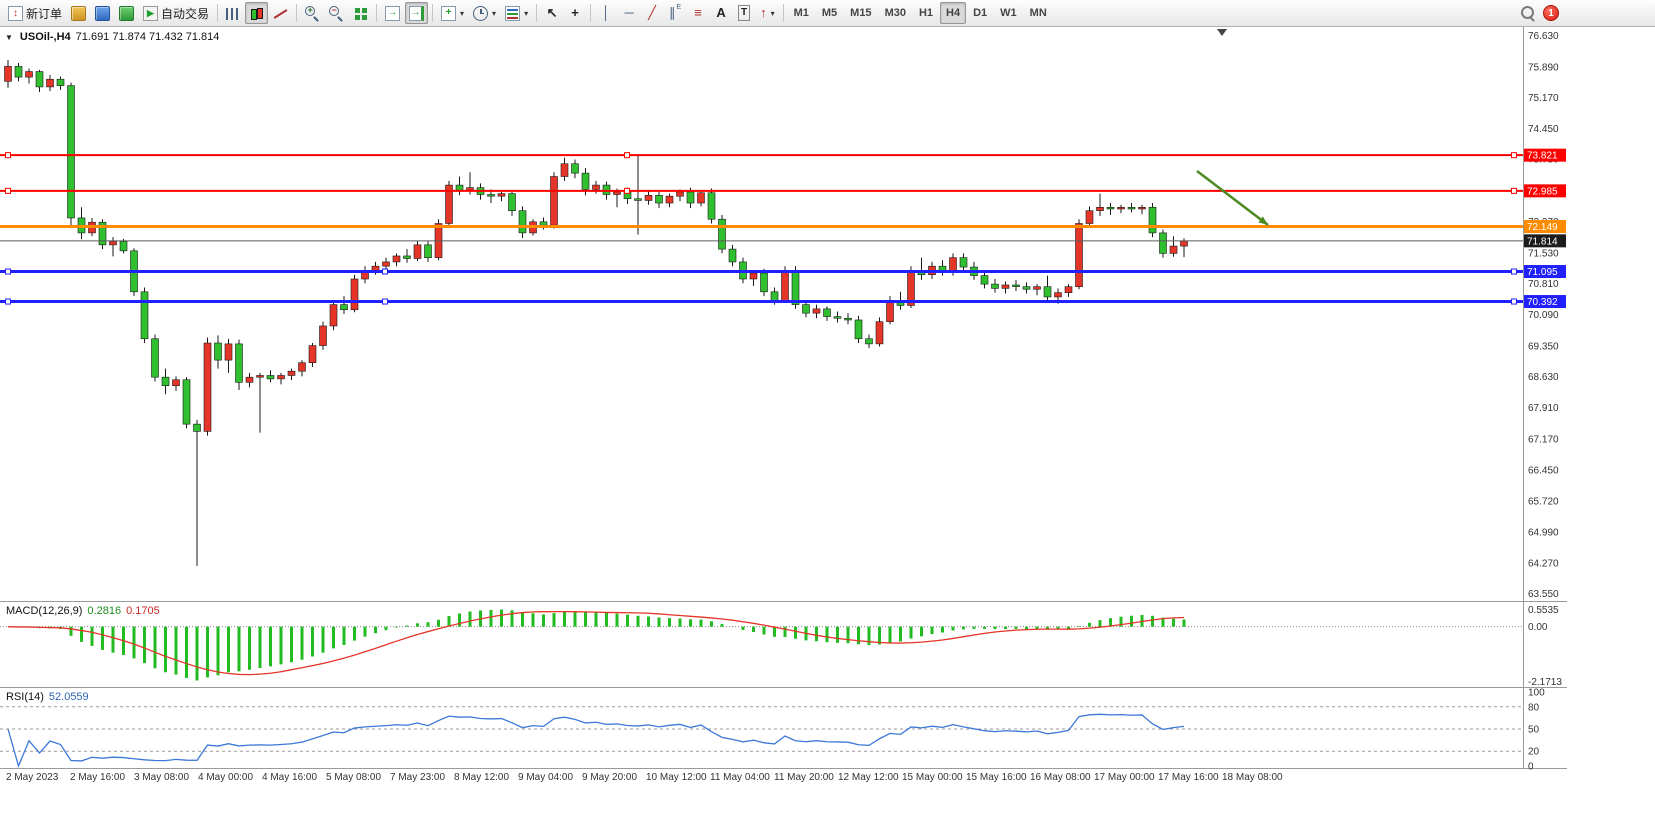 The width and height of the screenshot is (1655, 831). I want to click on svg-text: 70.392, so click(1542, 302).